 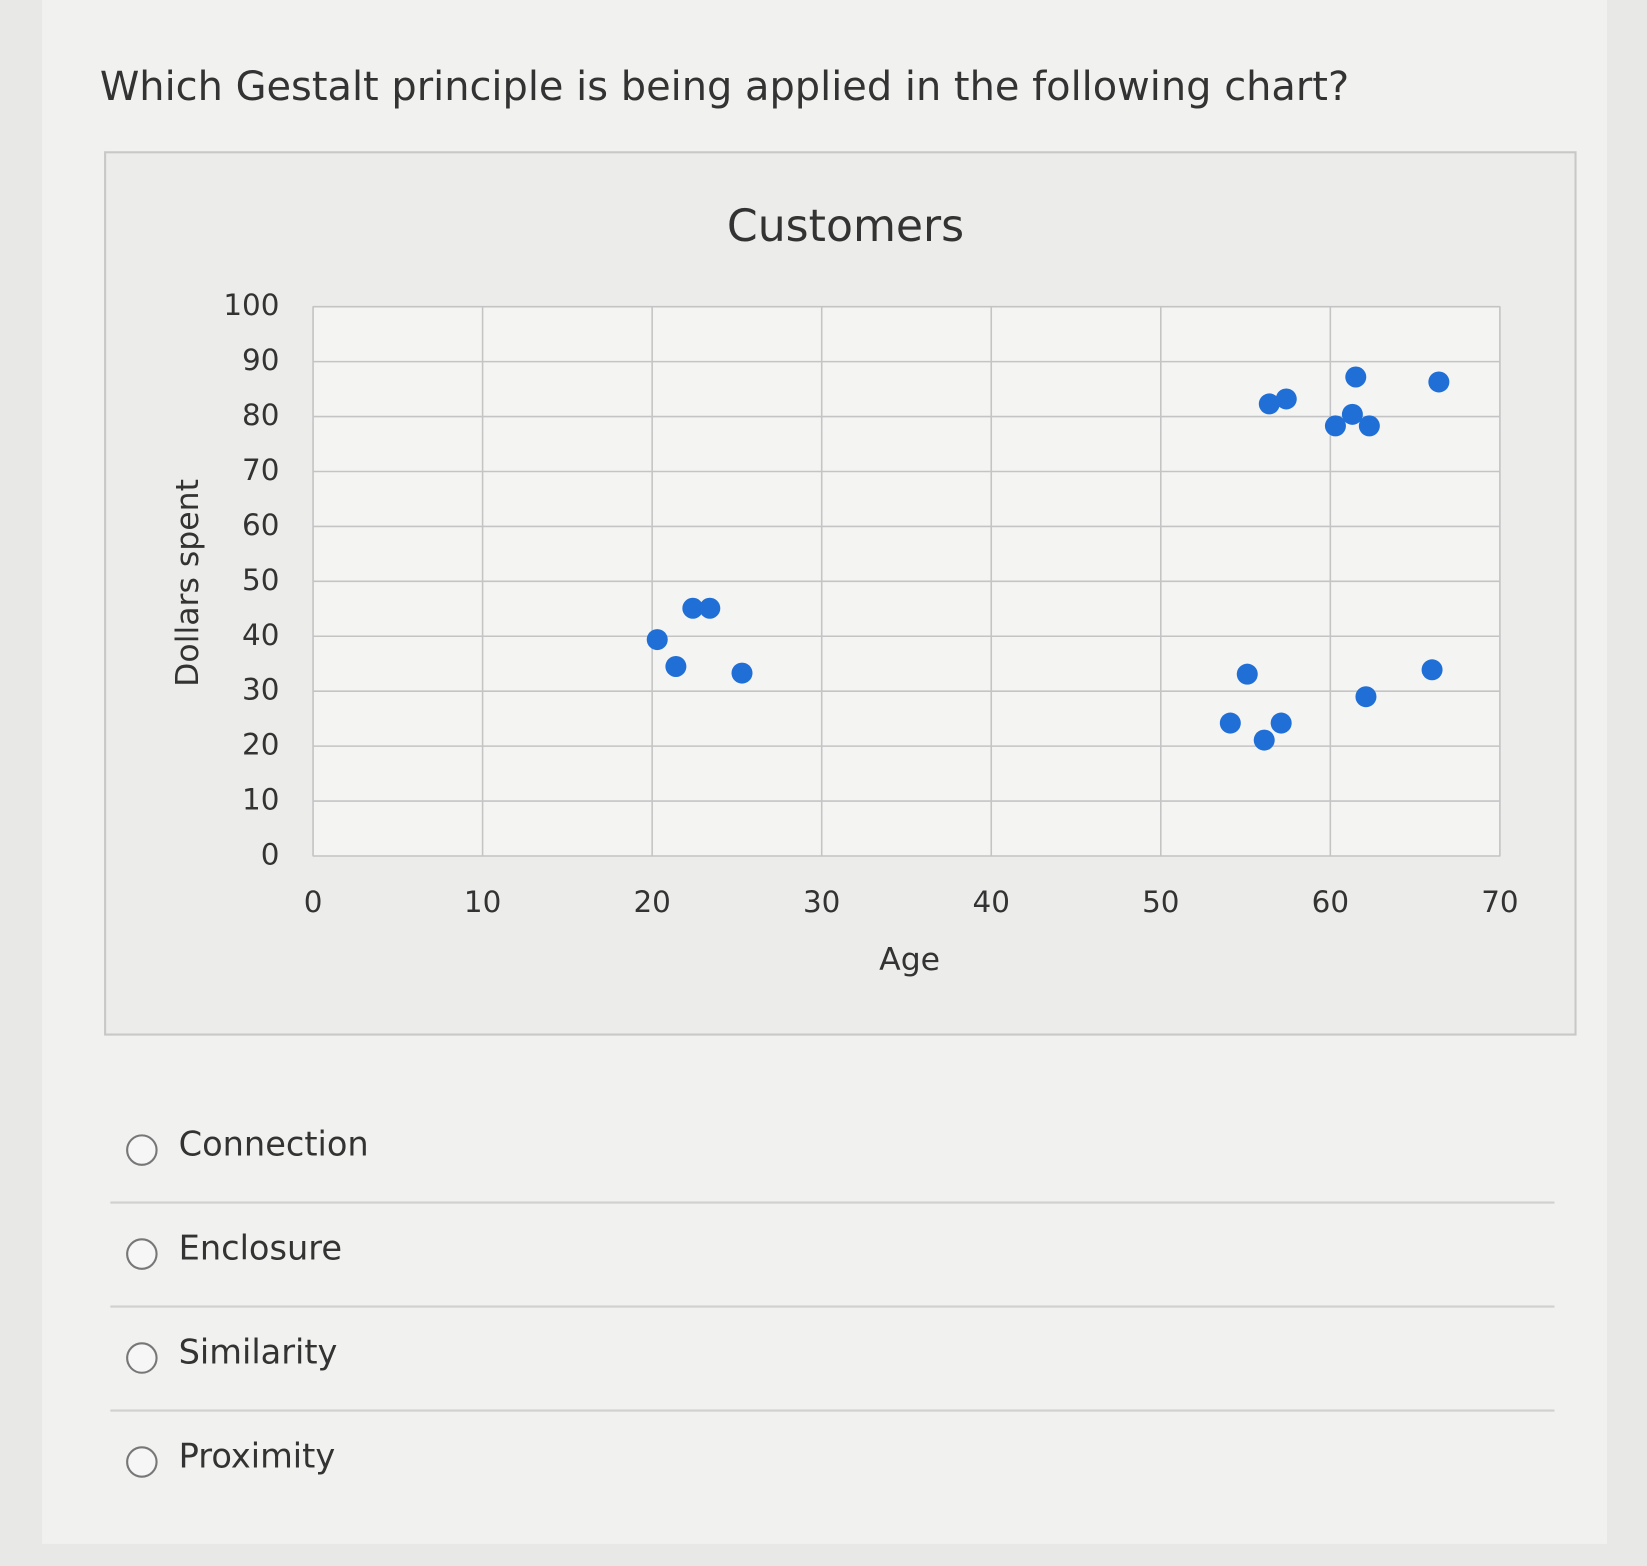 I want to click on x-tick-label: 30, so click(x=821, y=902).